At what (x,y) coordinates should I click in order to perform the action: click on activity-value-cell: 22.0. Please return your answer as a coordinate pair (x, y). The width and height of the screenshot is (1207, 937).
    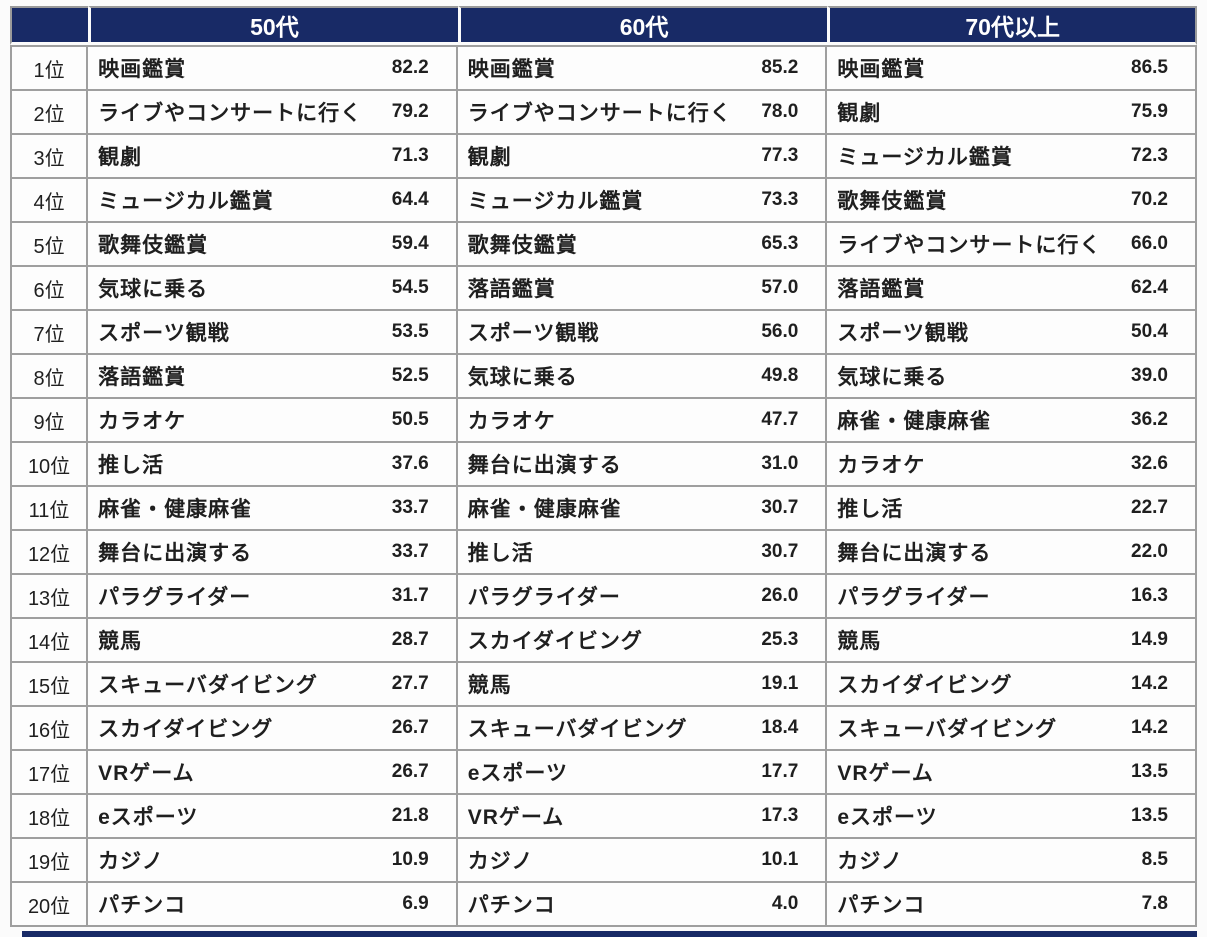
    Looking at the image, I should click on (1148, 553).